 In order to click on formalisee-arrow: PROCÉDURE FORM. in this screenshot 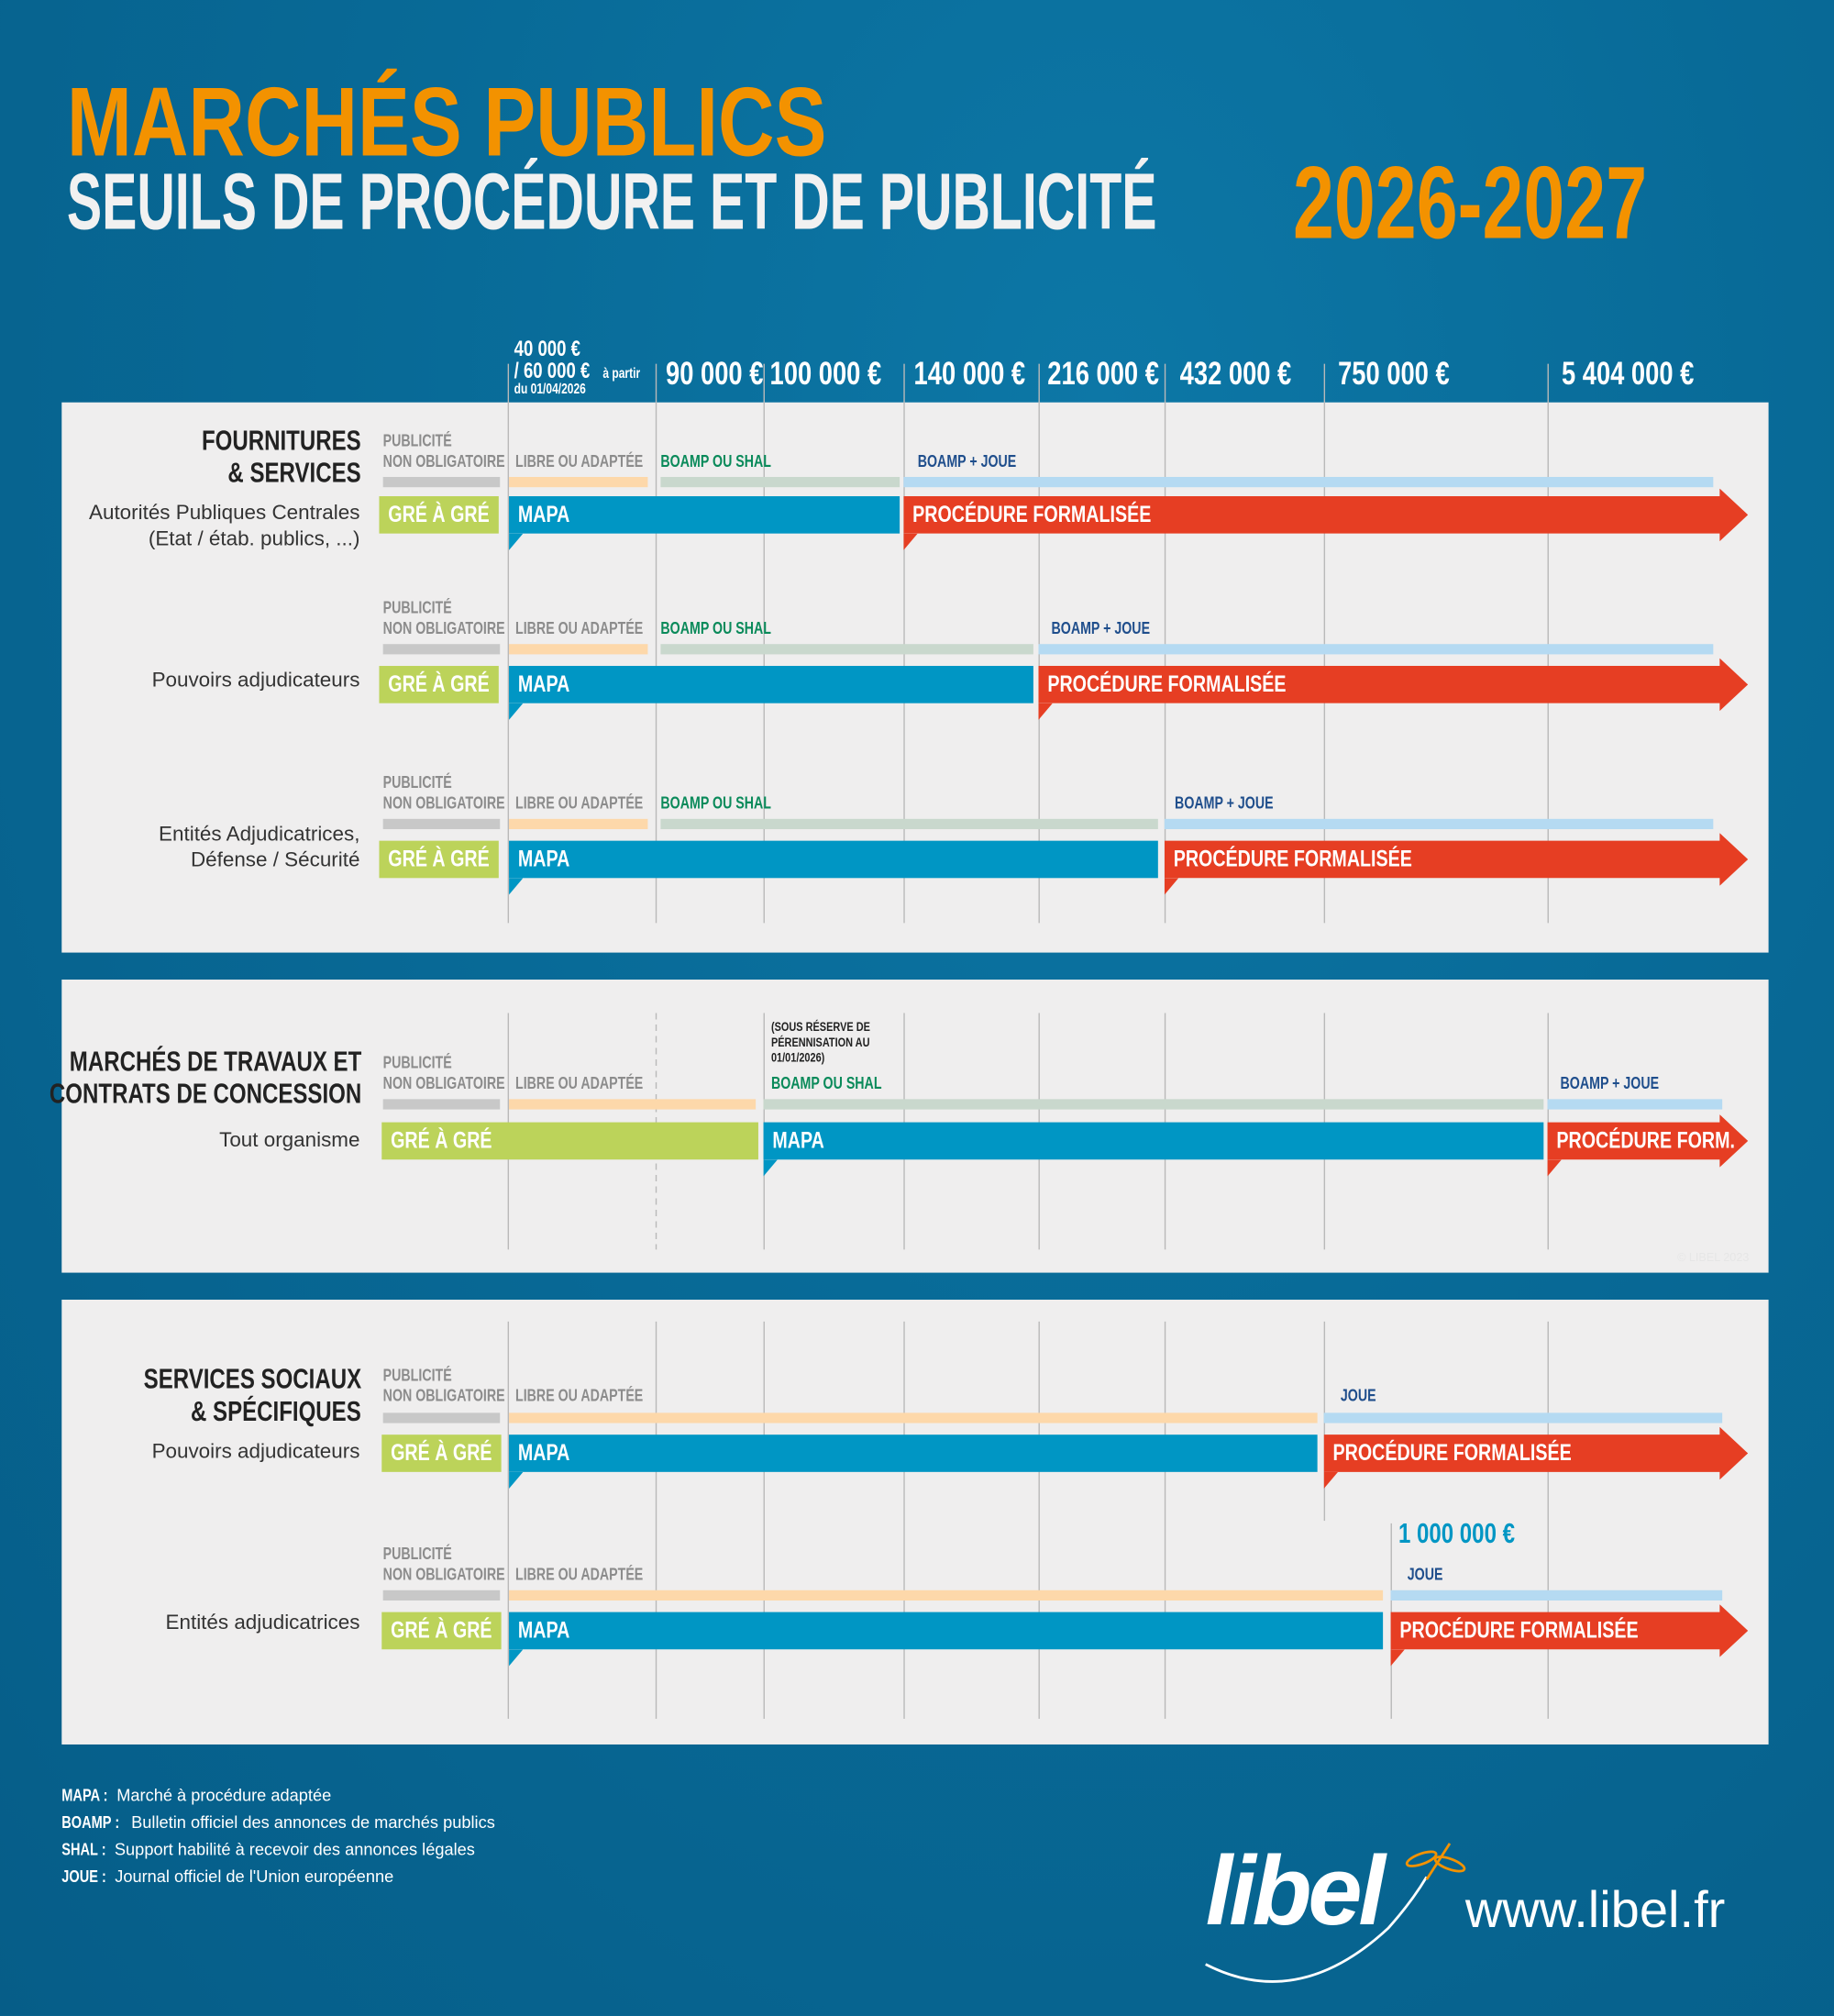, I will do `click(1648, 1140)`.